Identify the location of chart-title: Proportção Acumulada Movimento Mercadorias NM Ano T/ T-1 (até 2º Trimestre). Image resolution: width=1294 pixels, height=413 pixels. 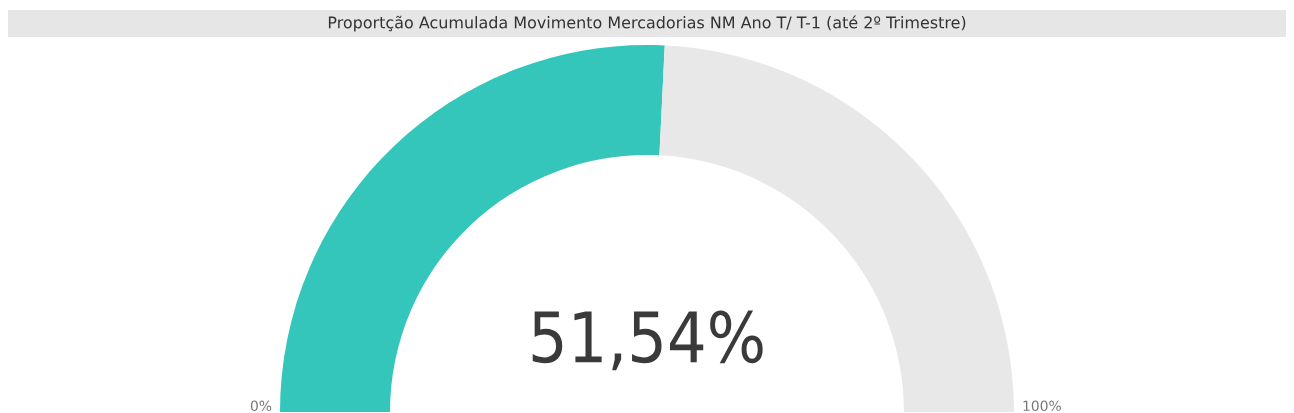
(647, 23).